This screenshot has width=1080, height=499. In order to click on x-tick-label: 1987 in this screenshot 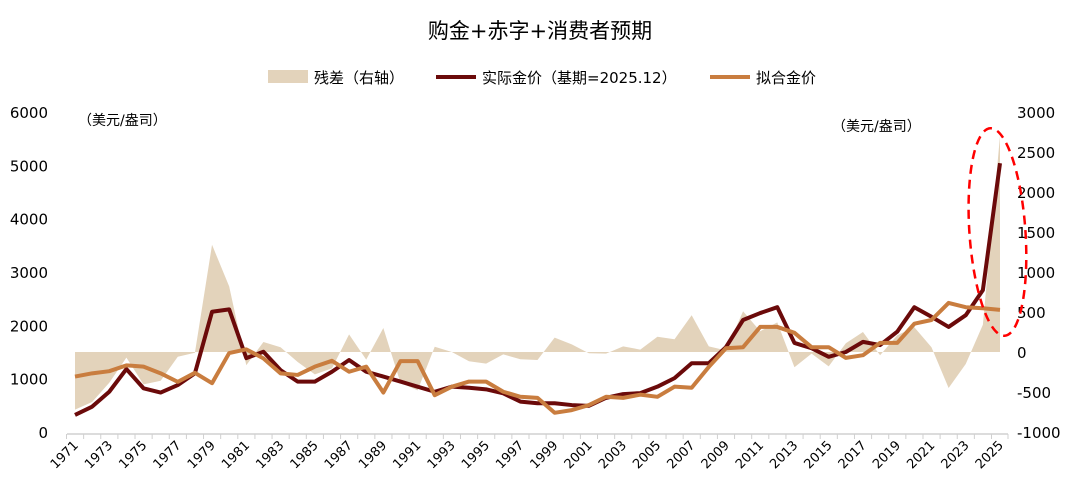, I will do `click(339, 455)`.